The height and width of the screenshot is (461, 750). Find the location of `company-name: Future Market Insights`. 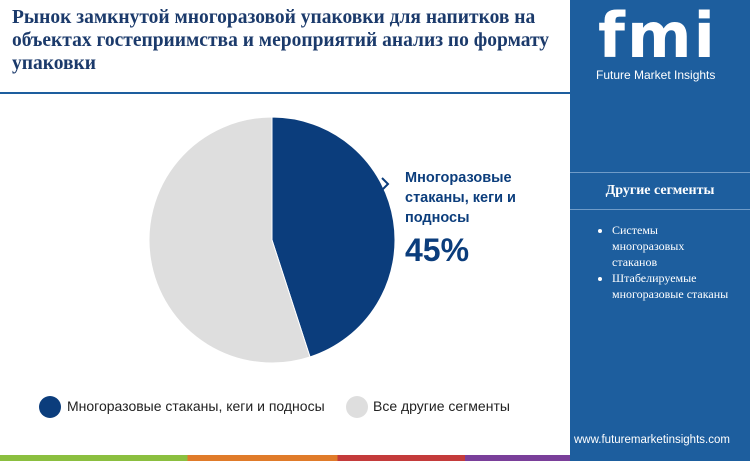

company-name: Future Market Insights is located at coordinates (656, 75).